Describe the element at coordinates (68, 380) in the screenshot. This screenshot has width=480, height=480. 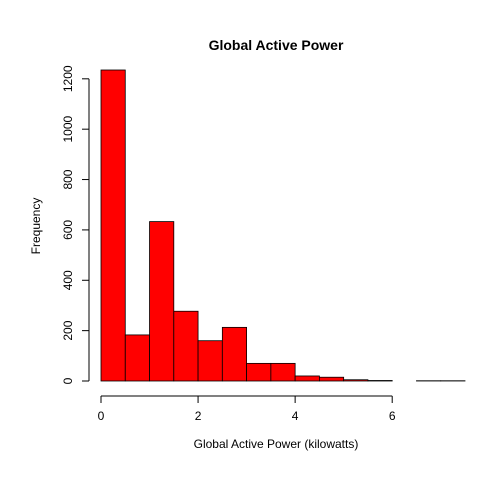
I see `y-tick-label: 0` at that location.